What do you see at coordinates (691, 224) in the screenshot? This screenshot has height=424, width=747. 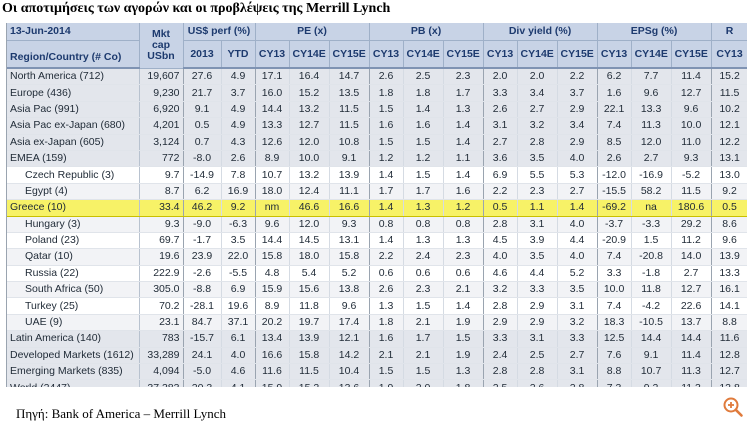 I see `table-cell: 29.2` at bounding box center [691, 224].